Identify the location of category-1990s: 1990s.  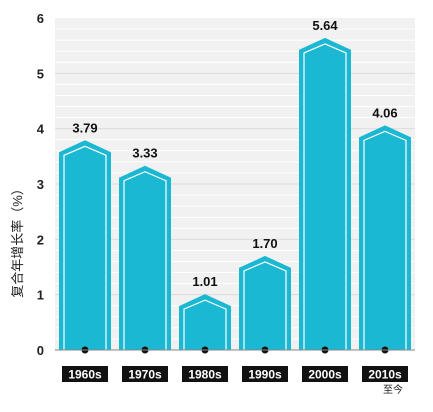
(265, 374).